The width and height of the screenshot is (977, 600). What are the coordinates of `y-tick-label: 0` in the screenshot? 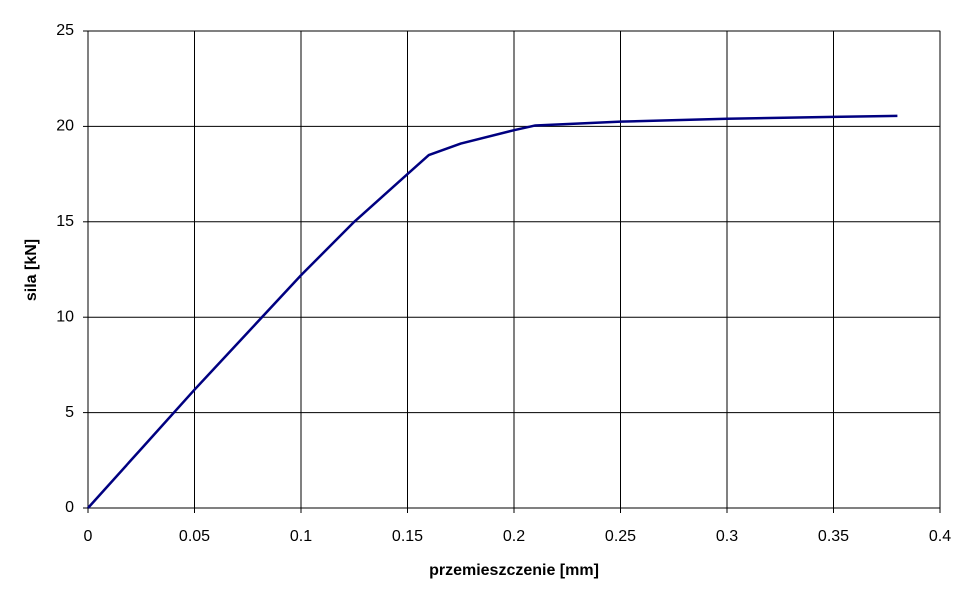 It's located at (69, 507).